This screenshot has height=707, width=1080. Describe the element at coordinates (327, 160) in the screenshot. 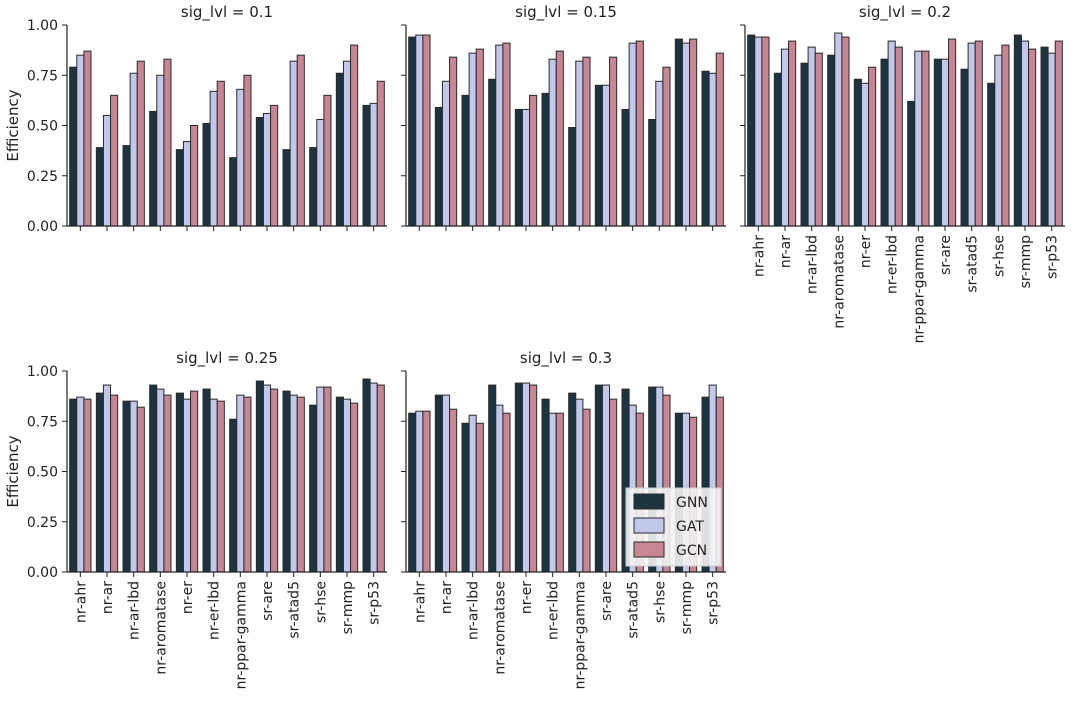

I see `bar-gcn-sr-hse: GCN sr-hse: 0.65` at that location.